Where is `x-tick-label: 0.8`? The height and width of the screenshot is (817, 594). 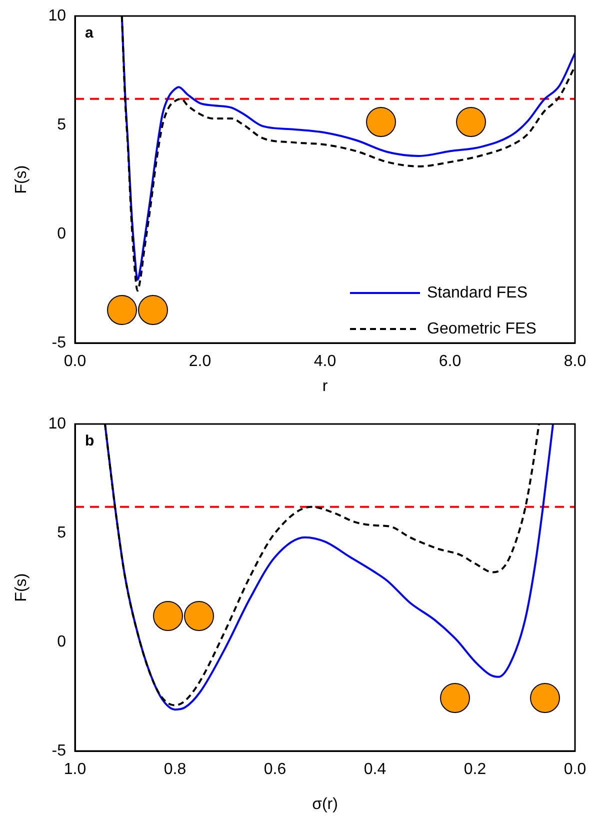
x-tick-label: 0.8 is located at coordinates (175, 769).